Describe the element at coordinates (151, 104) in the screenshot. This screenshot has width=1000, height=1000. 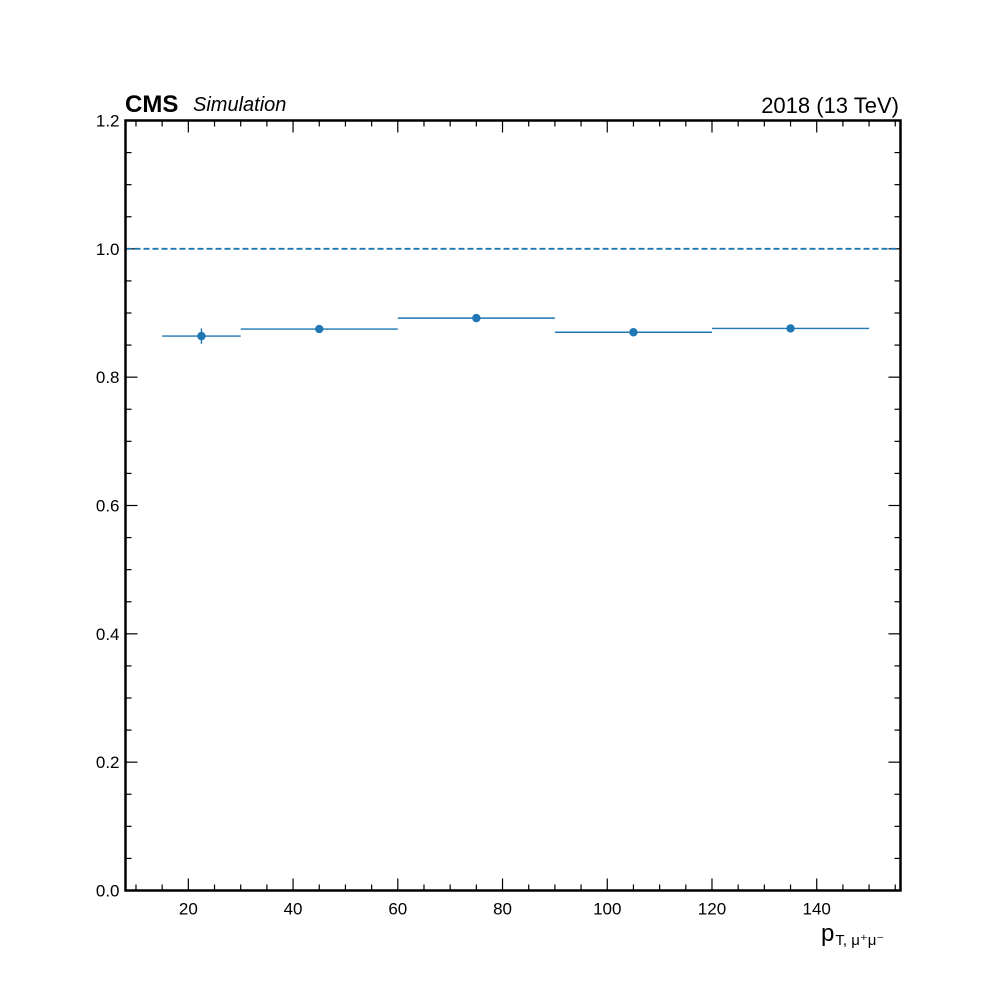
I see `experiment-label: CMS` at that location.